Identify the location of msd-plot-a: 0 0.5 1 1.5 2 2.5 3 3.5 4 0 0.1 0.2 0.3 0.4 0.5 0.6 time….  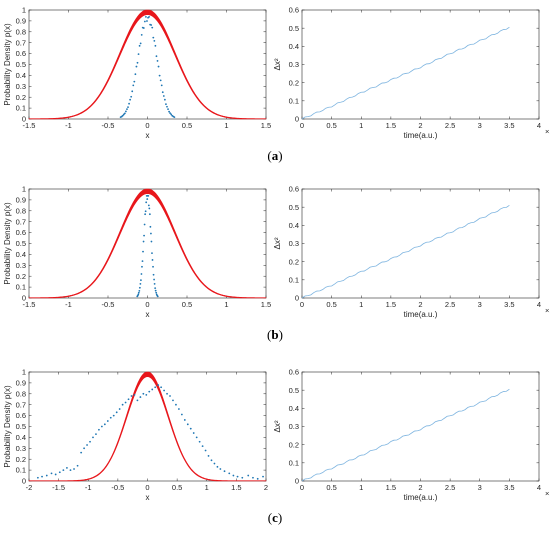
(411, 73).